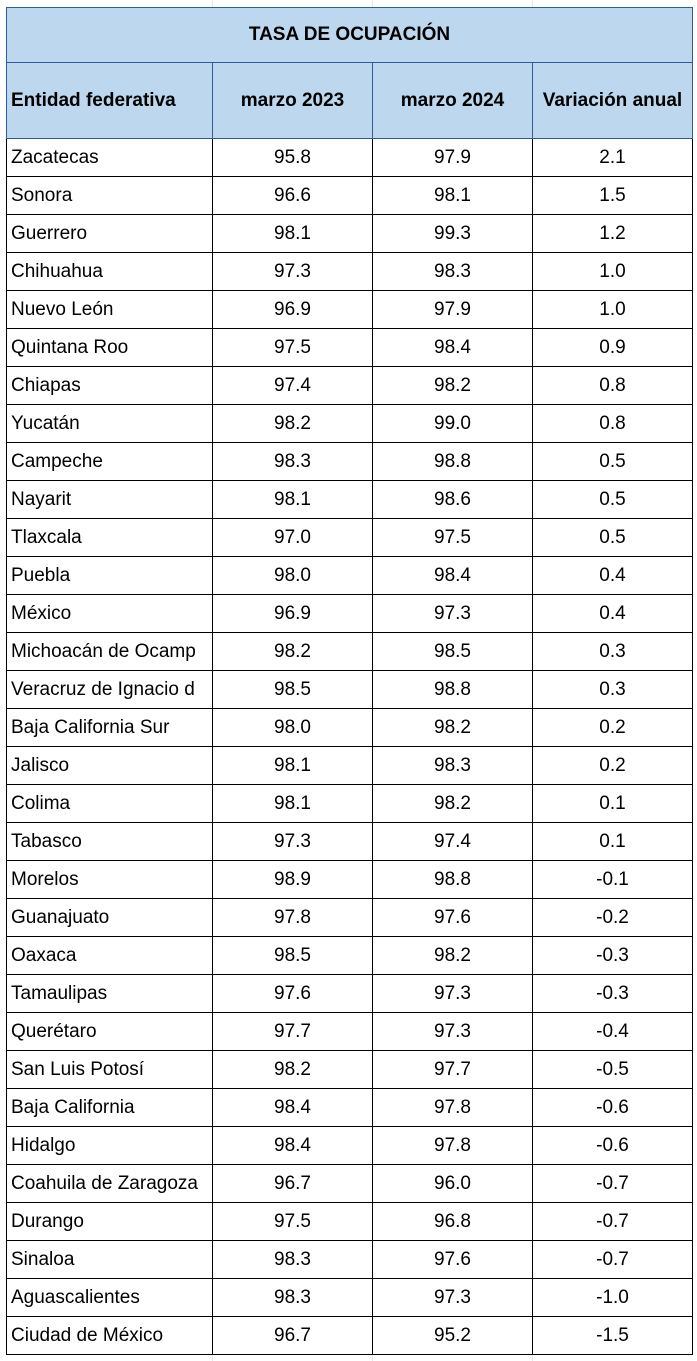 The image size is (697, 1361). What do you see at coordinates (612, 917) in the screenshot?
I see `cell-variacion: -0.2` at bounding box center [612, 917].